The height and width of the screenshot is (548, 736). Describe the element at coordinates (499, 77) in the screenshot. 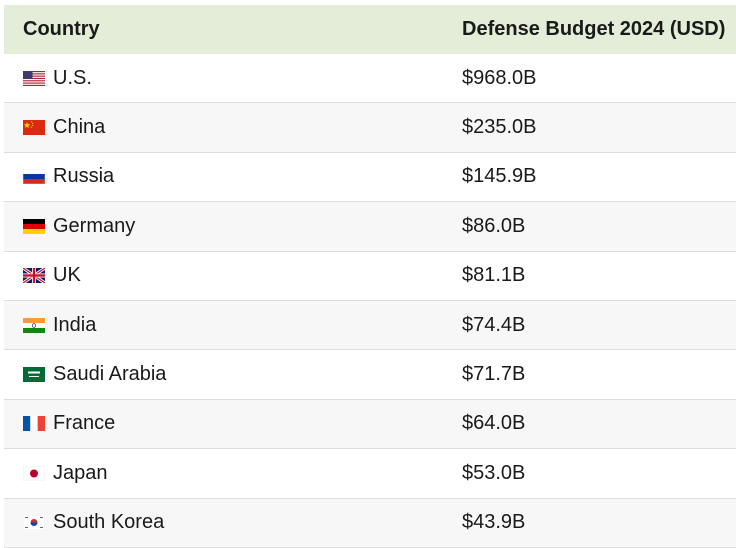

I see `budget-value: $968.0B` at that location.